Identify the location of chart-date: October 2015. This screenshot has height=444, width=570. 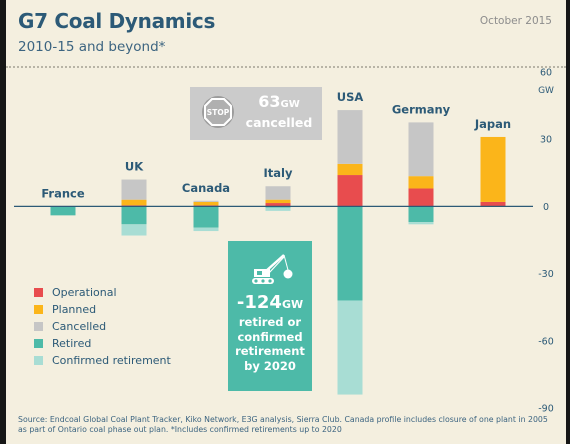
(515, 21).